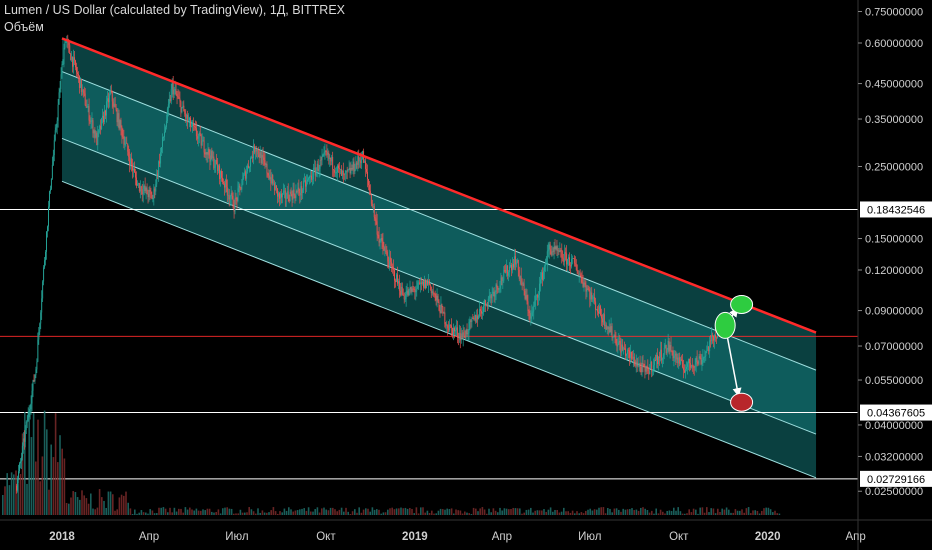  I want to click on volume-label: Объём, so click(24, 27).